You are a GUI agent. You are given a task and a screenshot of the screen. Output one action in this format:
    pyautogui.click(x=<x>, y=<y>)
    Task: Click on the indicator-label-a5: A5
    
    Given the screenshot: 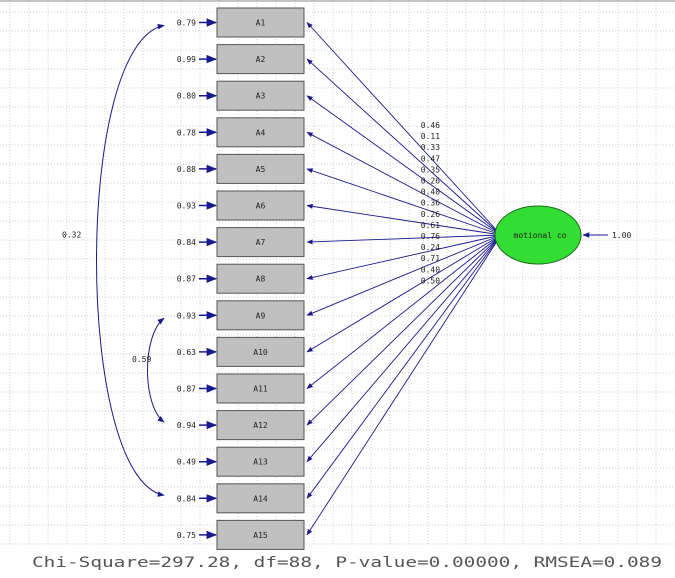 What is the action you would take?
    pyautogui.click(x=261, y=169)
    